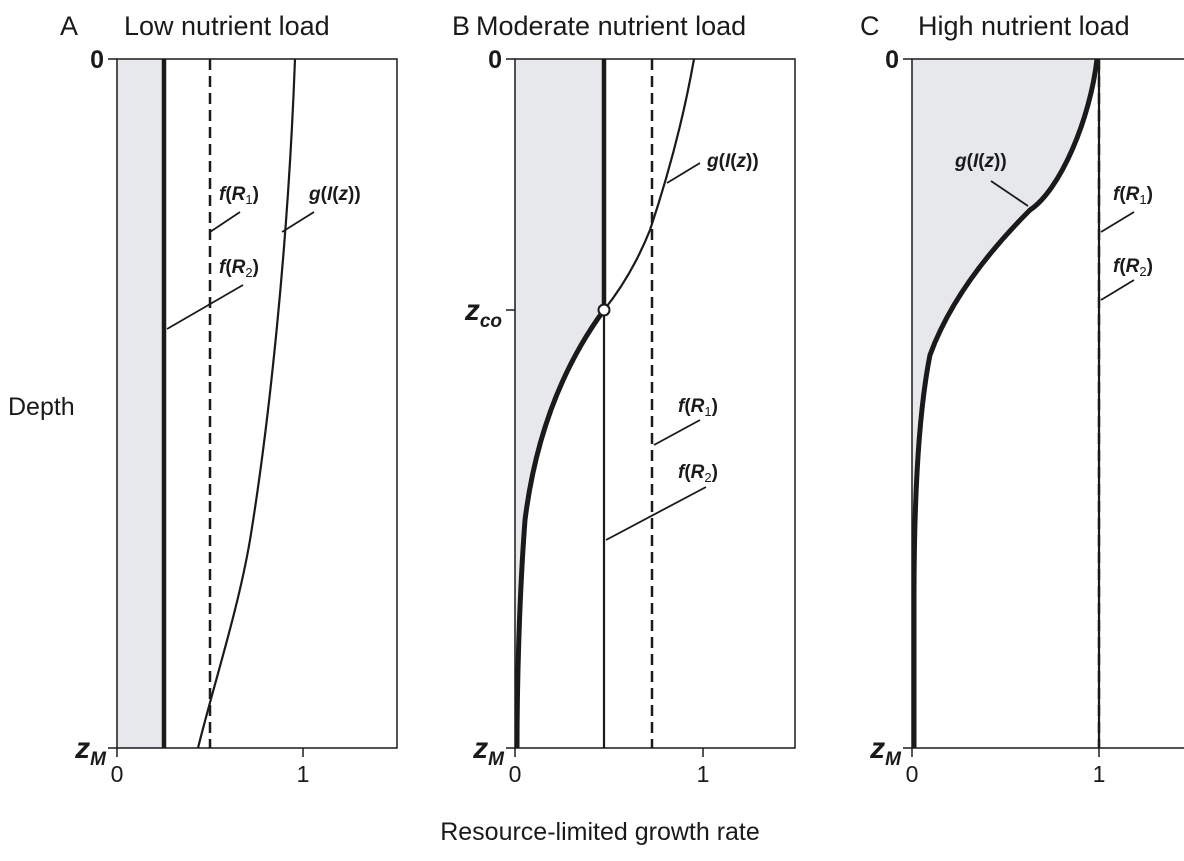 The image size is (1184, 861). What do you see at coordinates (885, 751) in the screenshot?
I see `panel-c-ytick-label-bottom: zM` at bounding box center [885, 751].